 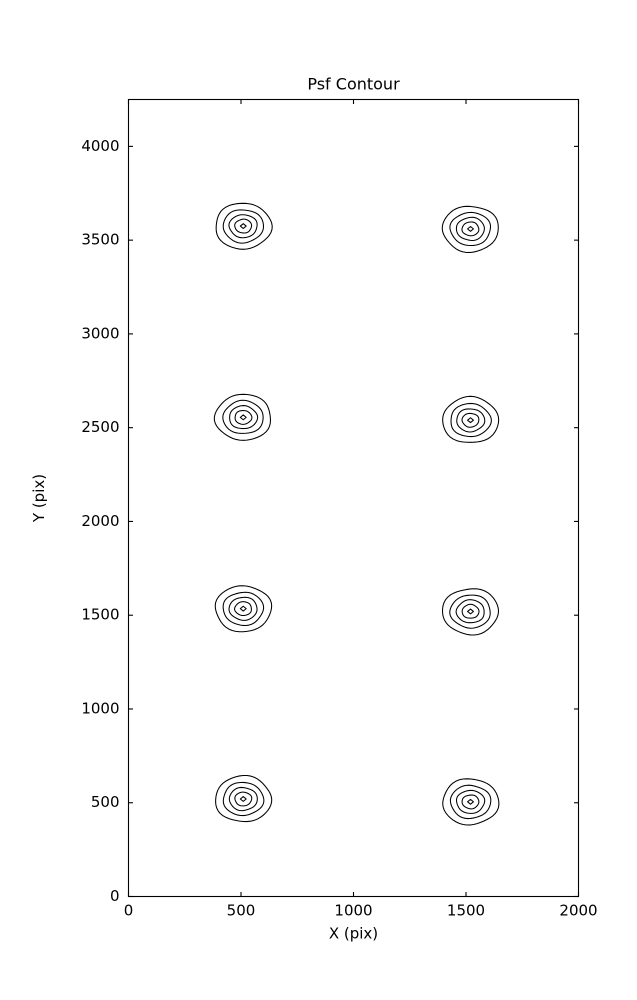 I want to click on x-tick-label: 1500, so click(x=466, y=911).